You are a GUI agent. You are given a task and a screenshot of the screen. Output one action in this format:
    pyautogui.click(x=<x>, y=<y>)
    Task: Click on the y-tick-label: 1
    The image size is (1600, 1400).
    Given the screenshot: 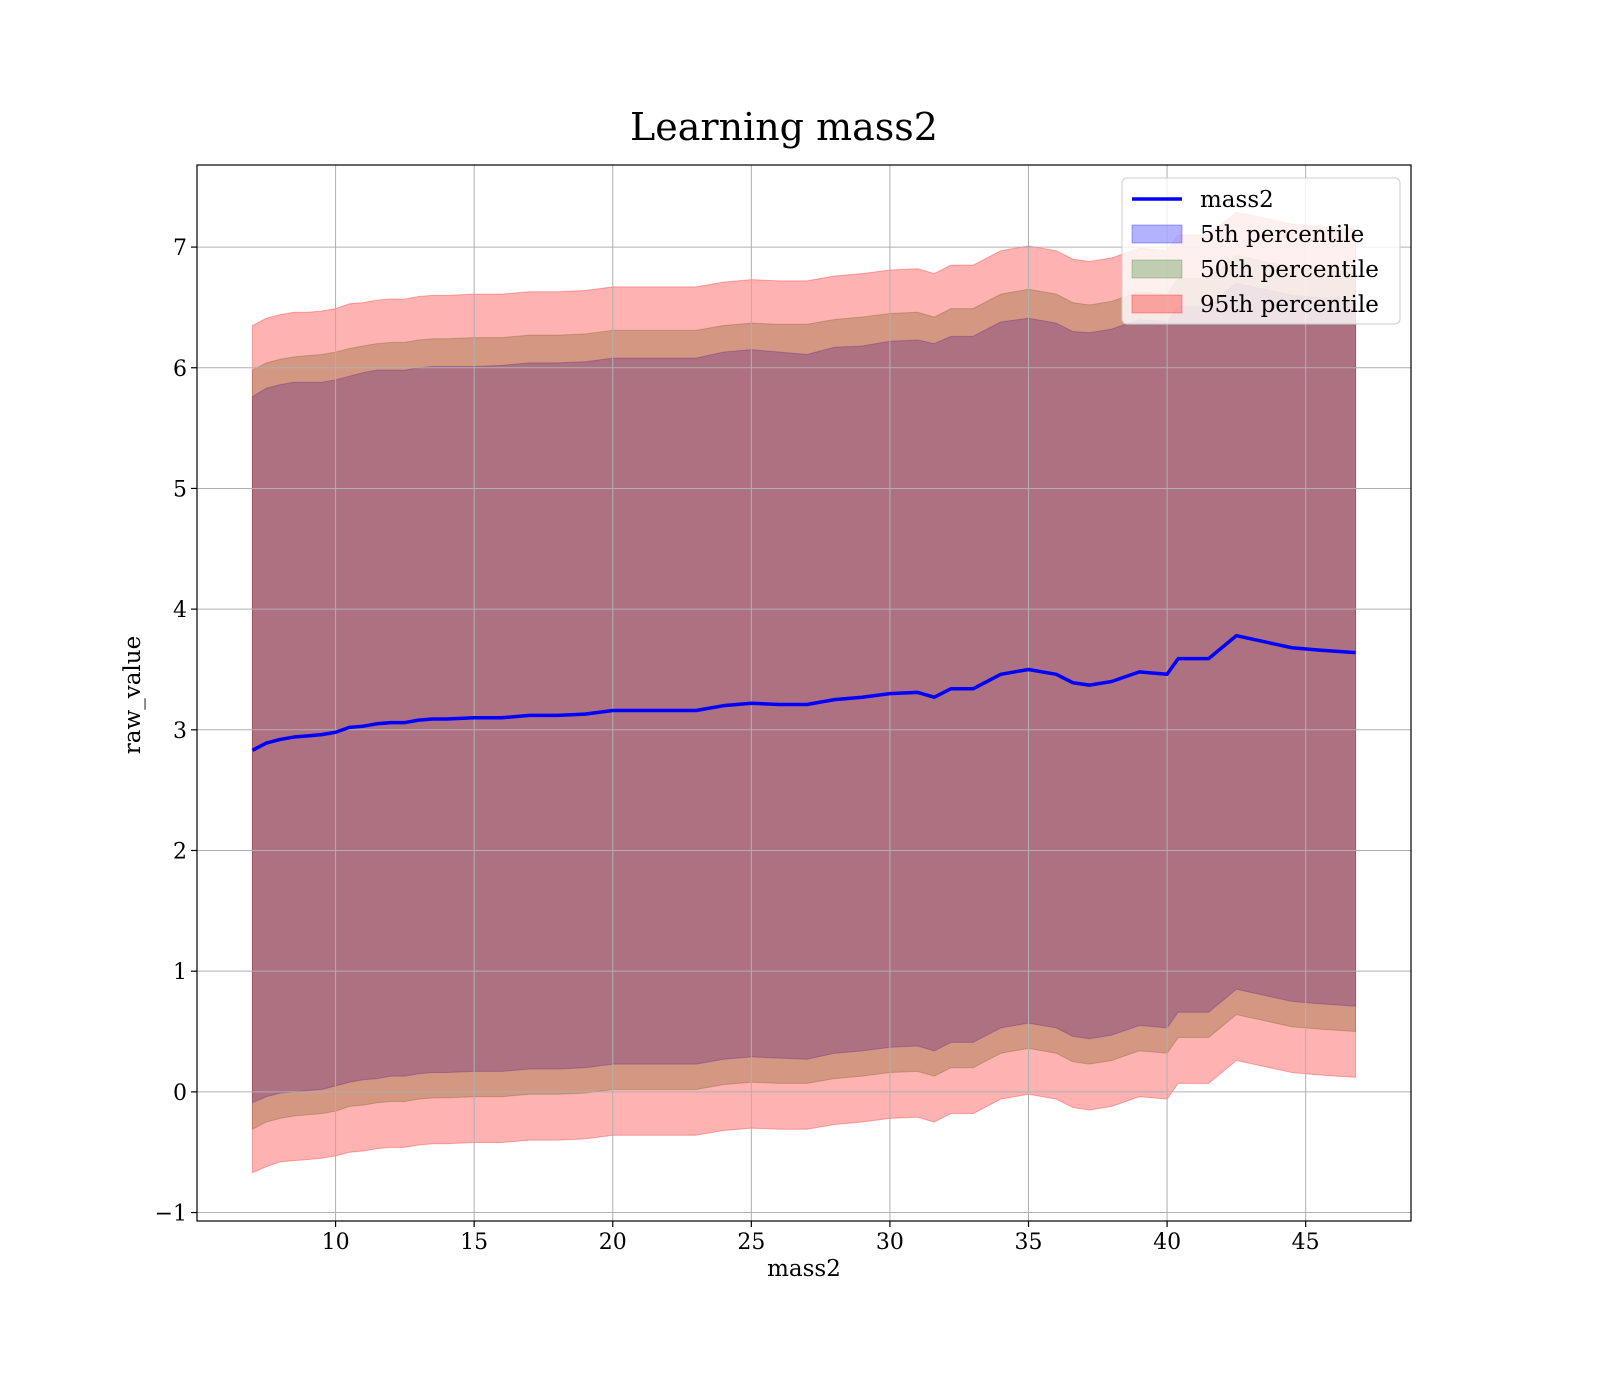 What is the action you would take?
    pyautogui.click(x=180, y=972)
    